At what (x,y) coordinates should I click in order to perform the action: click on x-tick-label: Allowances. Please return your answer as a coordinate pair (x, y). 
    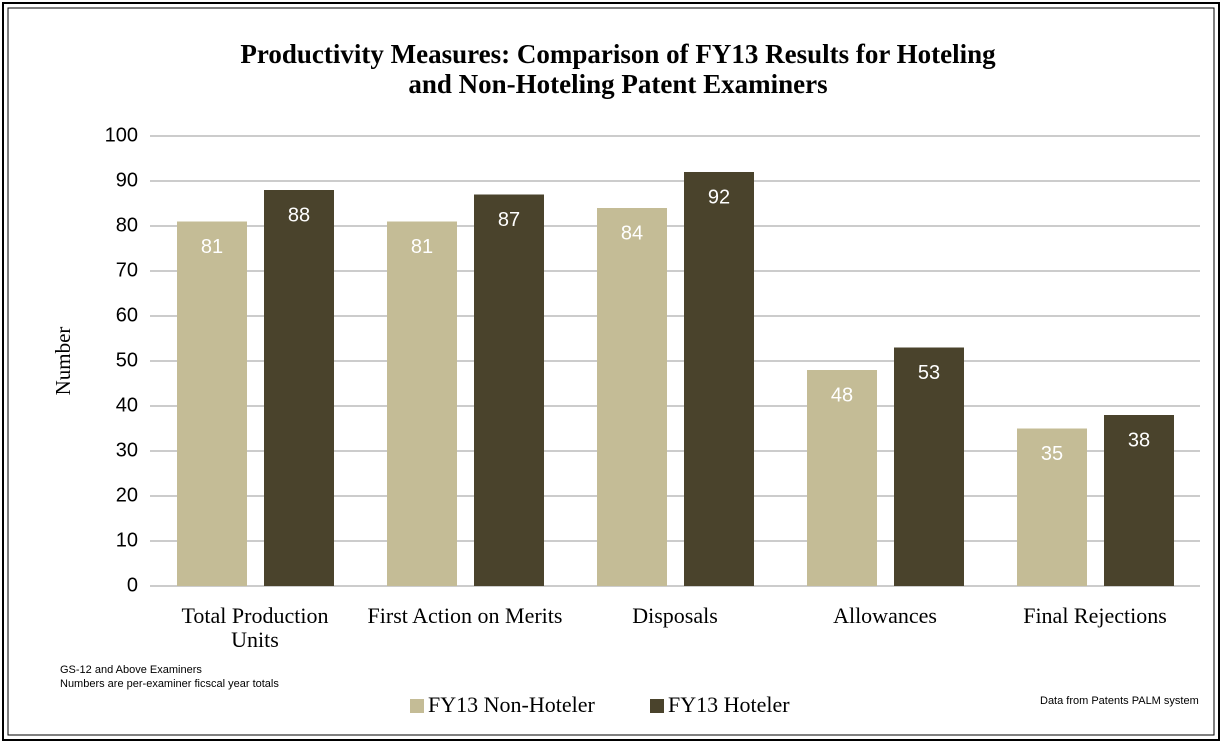
    Looking at the image, I should click on (885, 615).